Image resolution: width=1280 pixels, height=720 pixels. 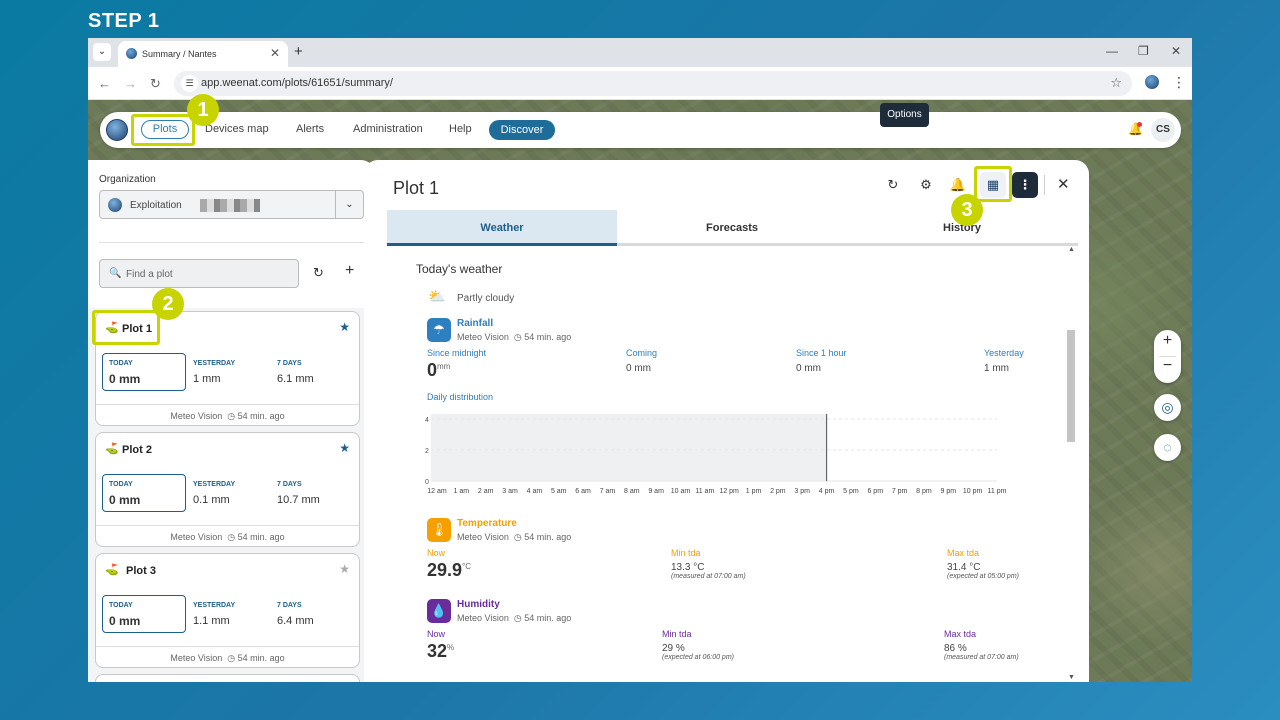 What do you see at coordinates (437, 651) in the screenshot?
I see `value: 32` at bounding box center [437, 651].